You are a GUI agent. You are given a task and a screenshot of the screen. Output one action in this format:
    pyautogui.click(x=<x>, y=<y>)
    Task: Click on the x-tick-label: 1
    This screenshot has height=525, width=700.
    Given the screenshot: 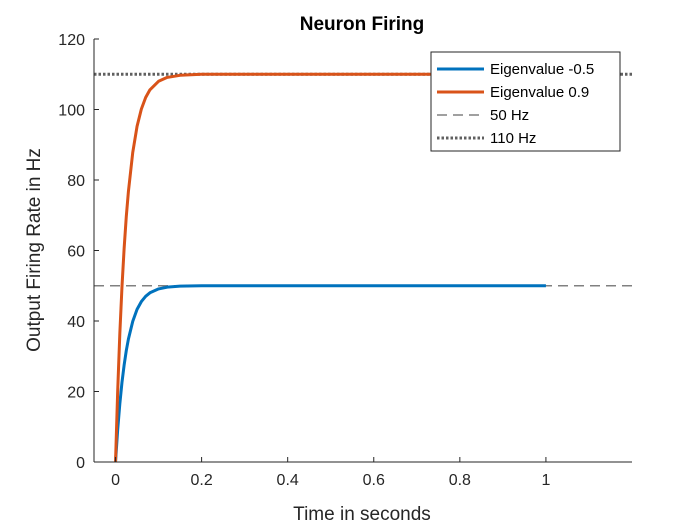 What is the action you would take?
    pyautogui.click(x=545, y=480)
    